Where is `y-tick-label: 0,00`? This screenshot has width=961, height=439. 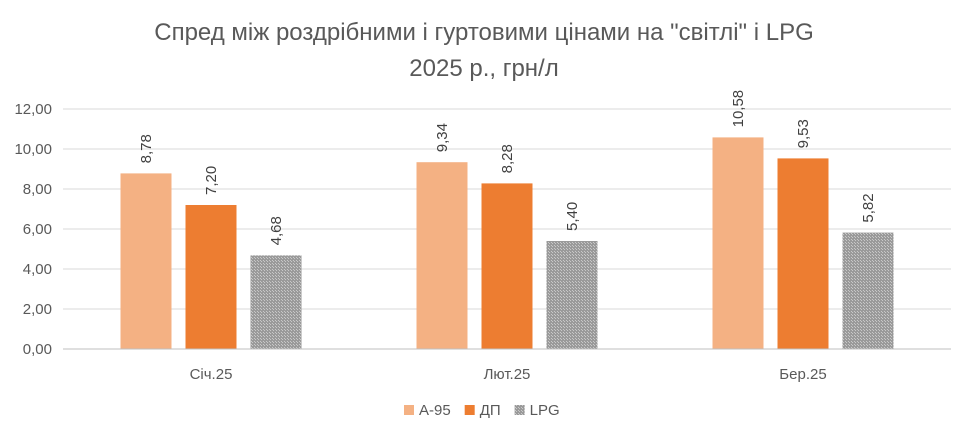 y-tick-label: 0,00 is located at coordinates (37, 349).